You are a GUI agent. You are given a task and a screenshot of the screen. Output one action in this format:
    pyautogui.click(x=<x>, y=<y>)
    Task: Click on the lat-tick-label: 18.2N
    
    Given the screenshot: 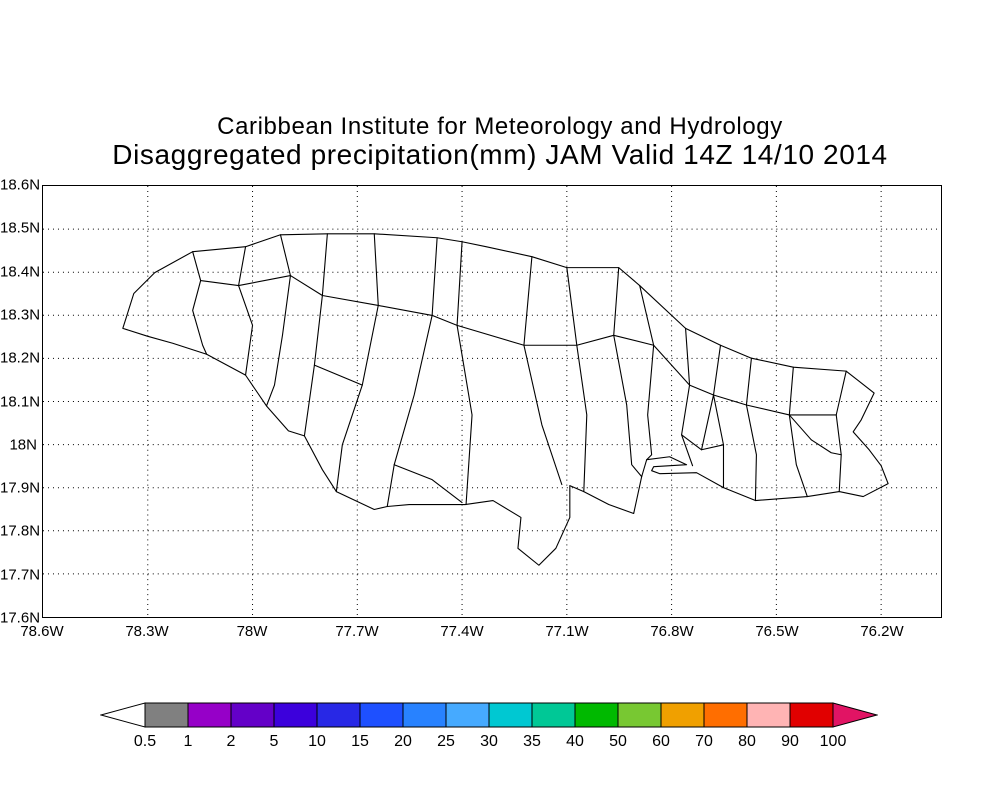 What is the action you would take?
    pyautogui.click(x=20, y=358)
    